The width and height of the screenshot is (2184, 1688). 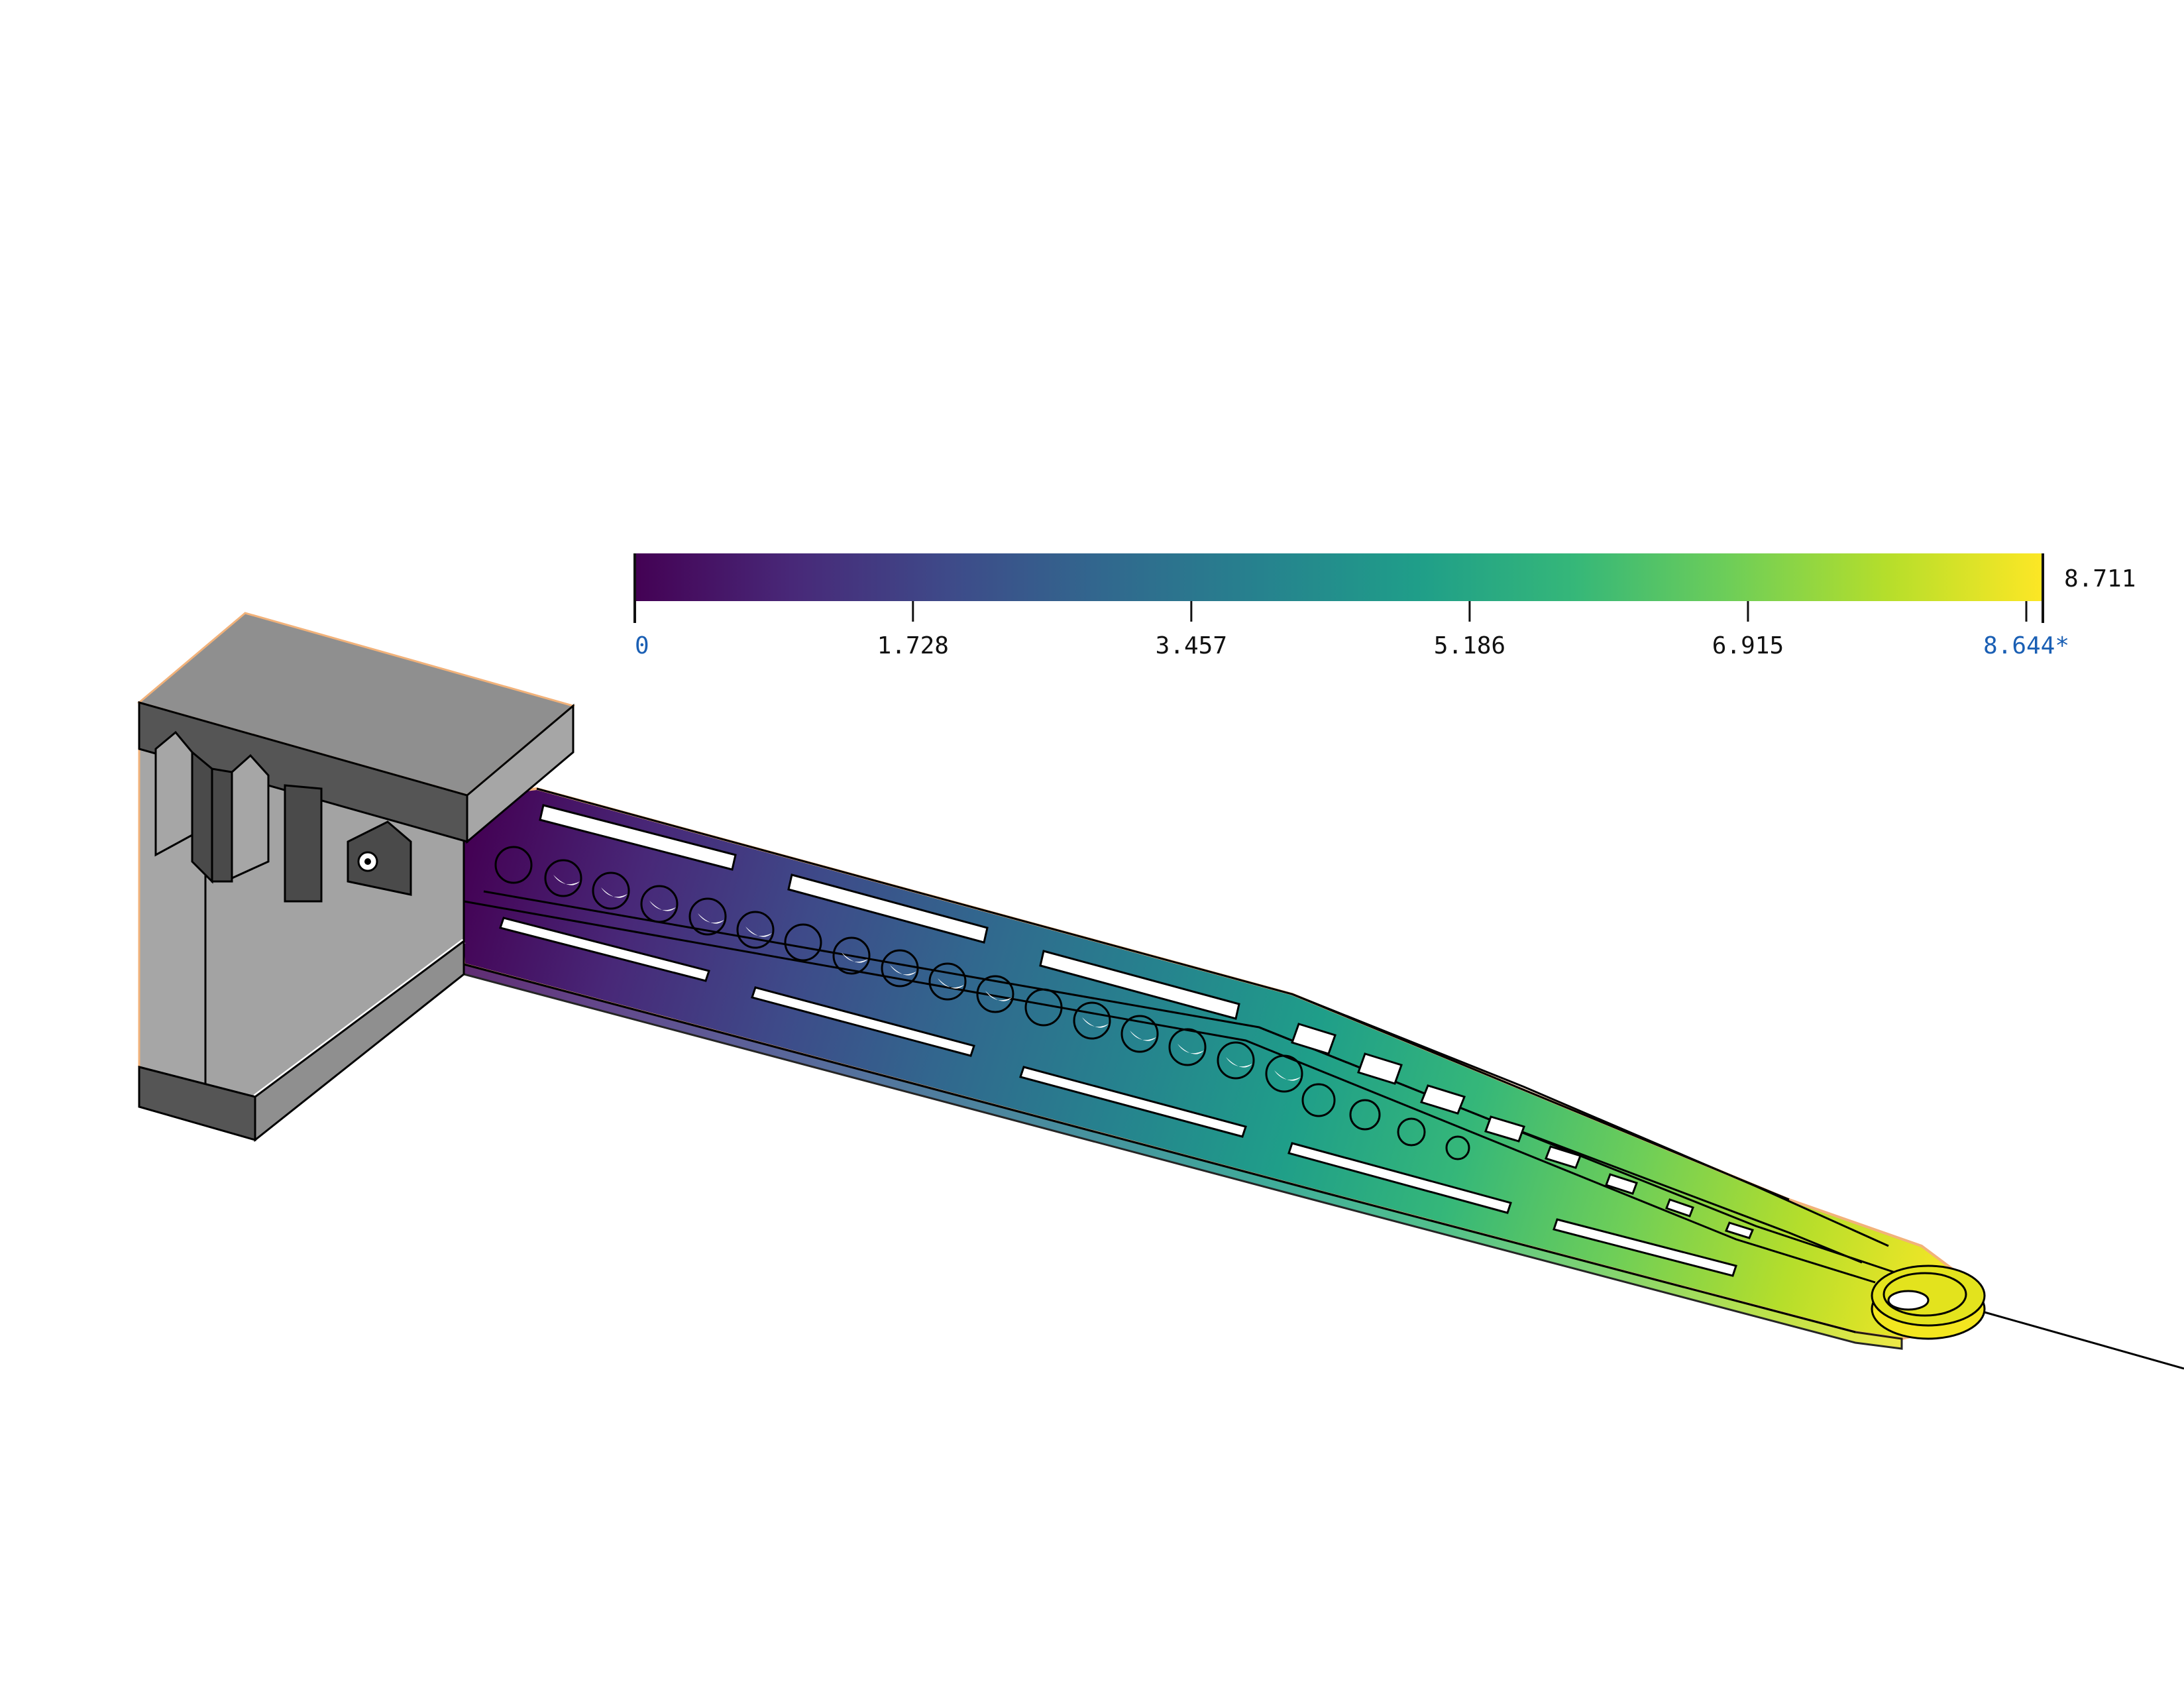 I want to click on lower-slots, so click(x=1118, y=1097).